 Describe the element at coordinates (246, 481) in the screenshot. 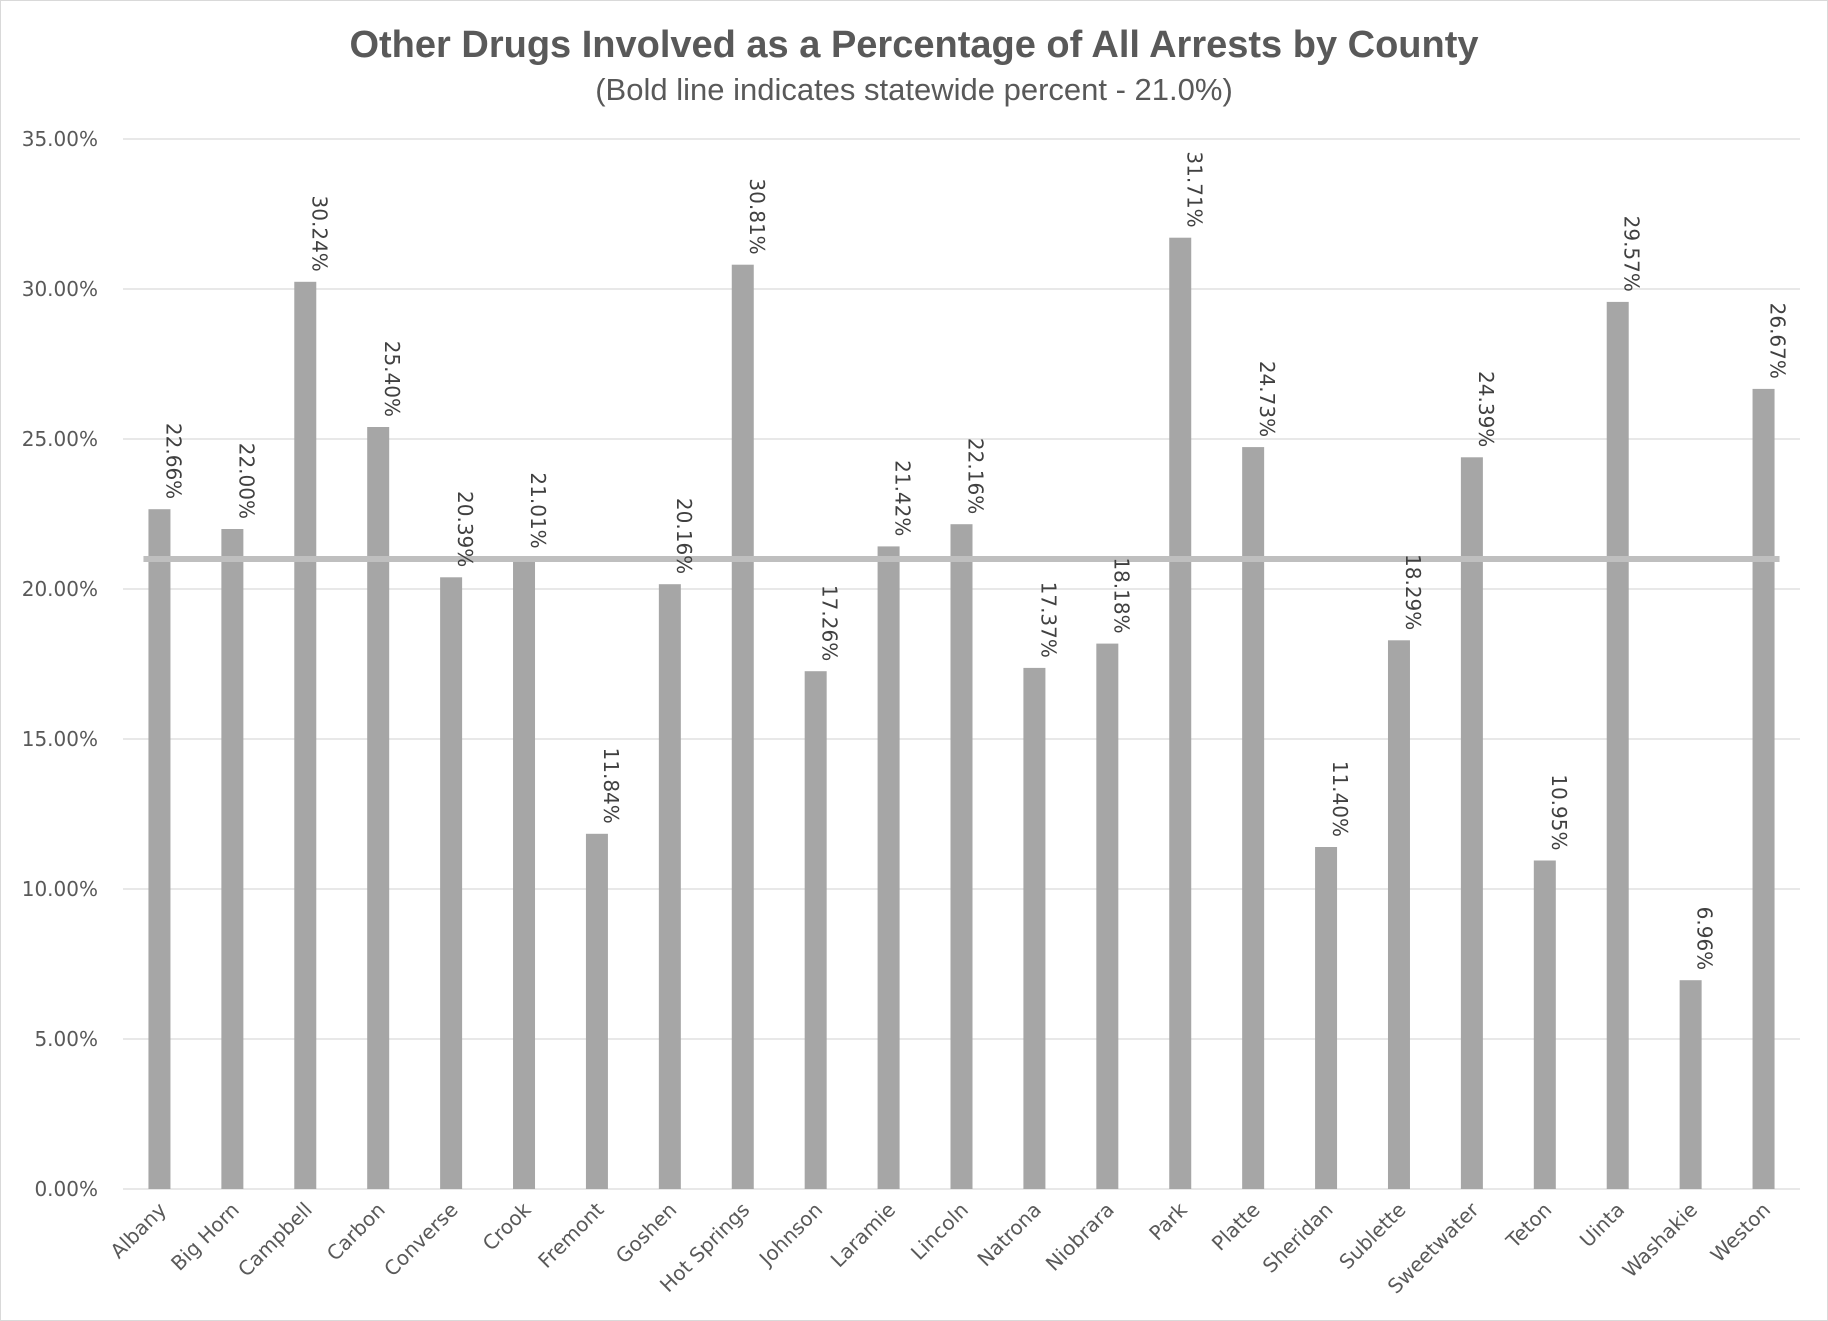

I see `data-label: 22.00%` at that location.